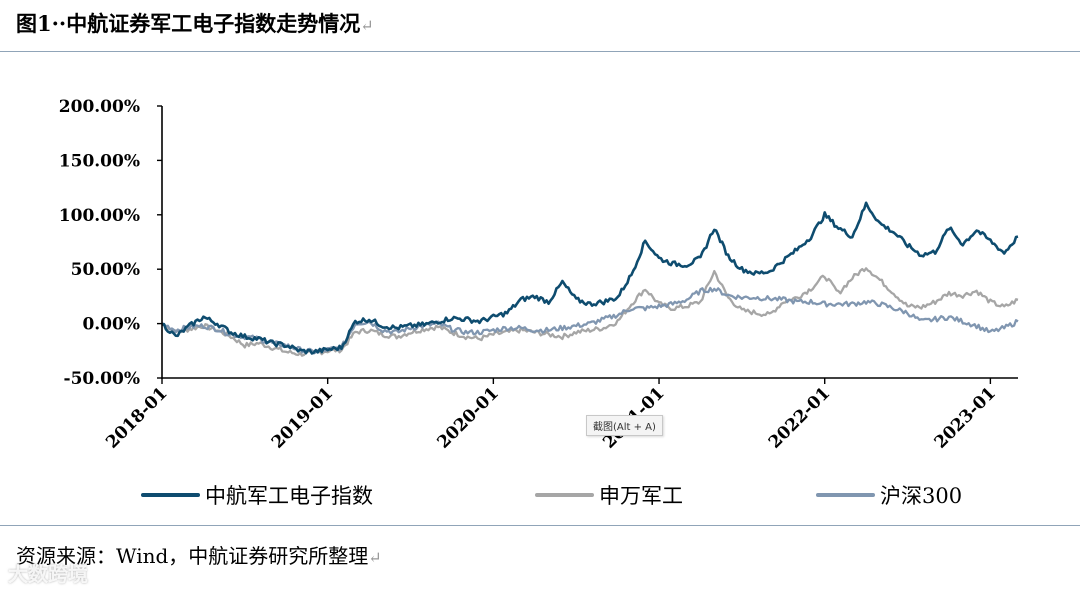 Image resolution: width=1080 pixels, height=589 pixels. What do you see at coordinates (921, 496) in the screenshot?
I see `legend-label-2: 沪深300` at bounding box center [921, 496].